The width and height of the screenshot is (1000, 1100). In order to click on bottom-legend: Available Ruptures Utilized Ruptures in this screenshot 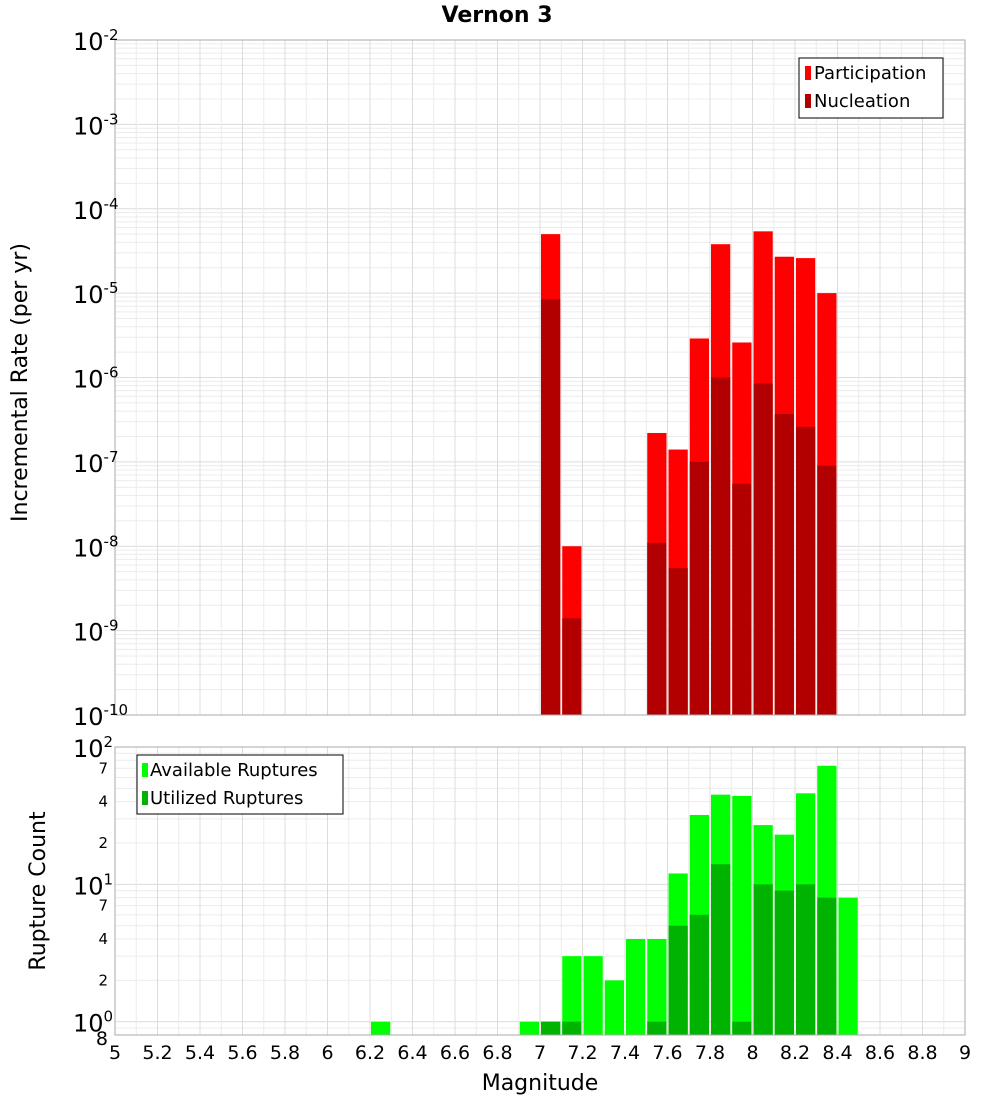, I will do `click(240, 784)`.